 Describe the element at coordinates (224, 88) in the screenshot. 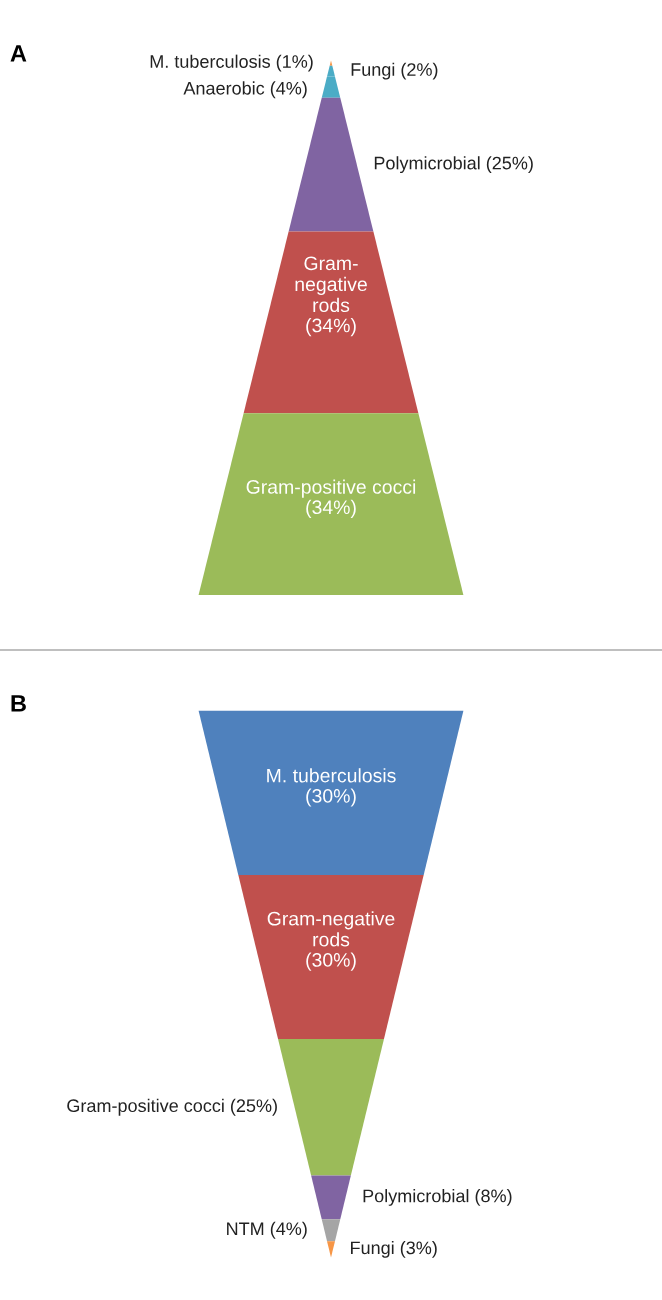

I see `category-label: Anaerobic` at that location.